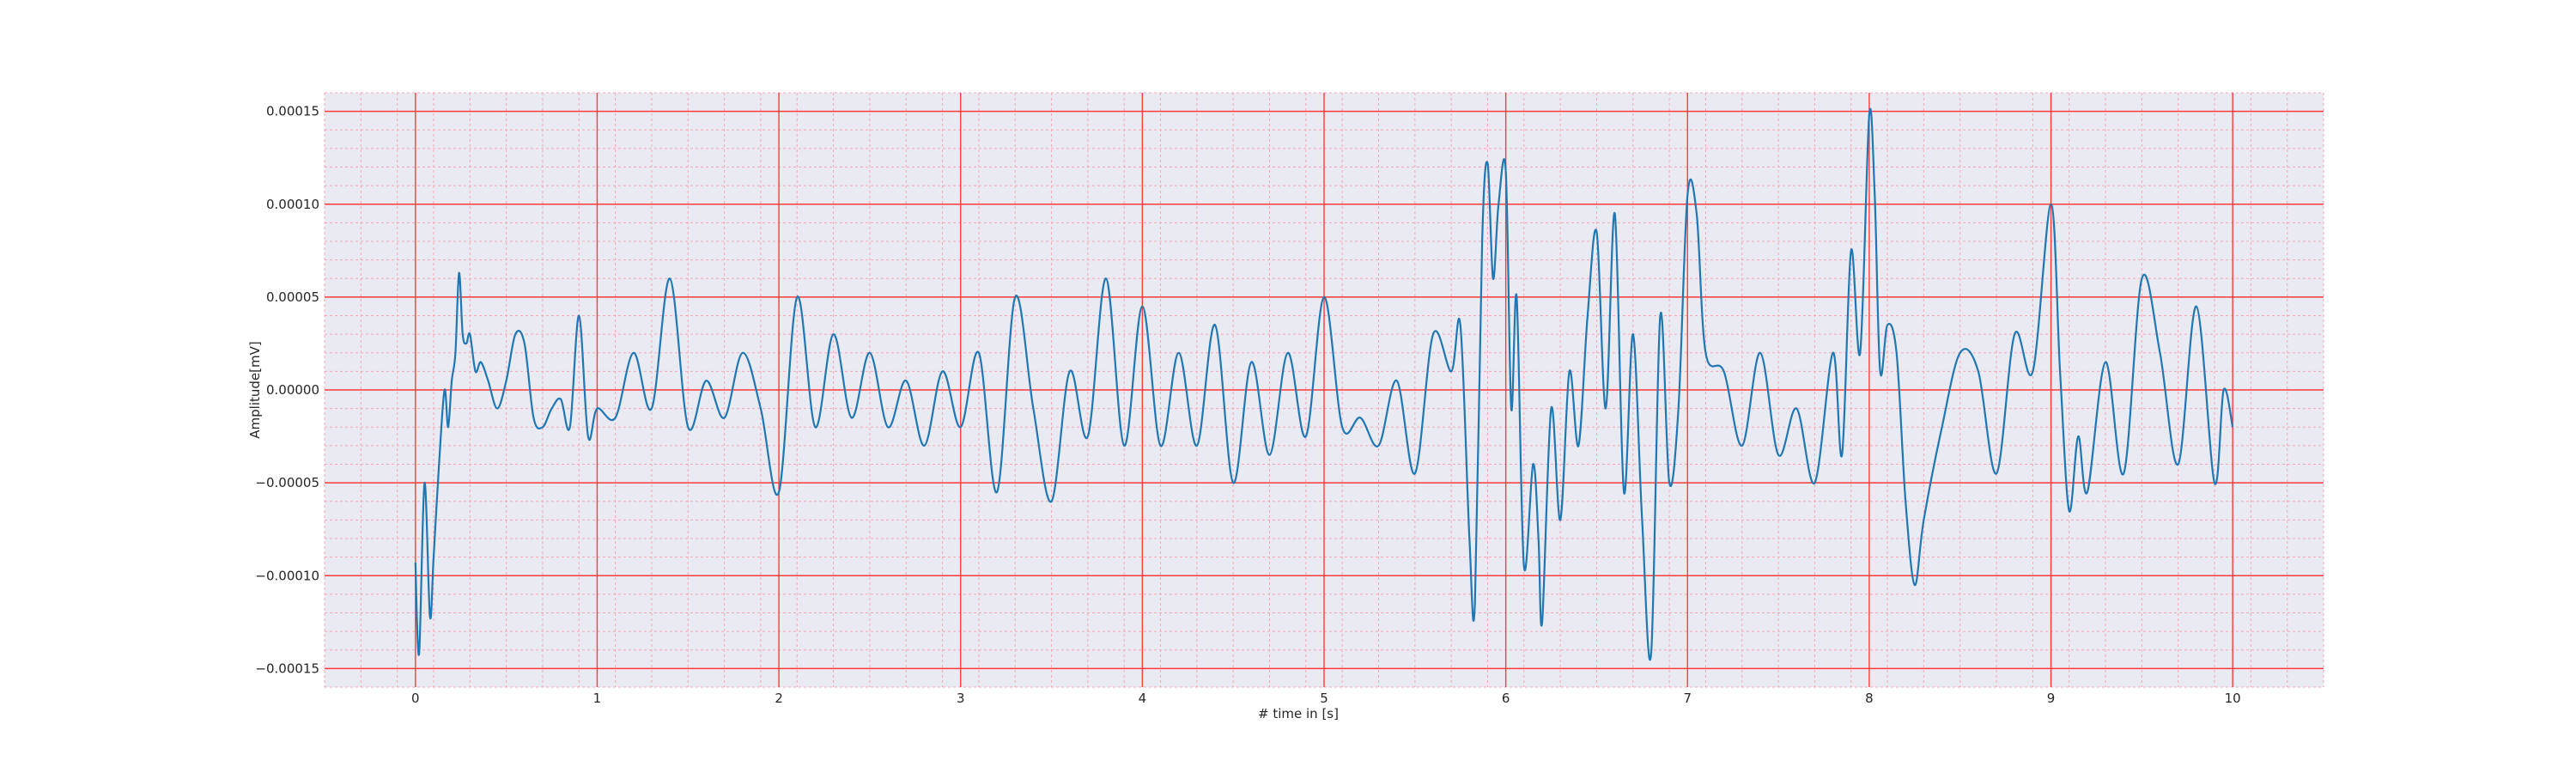 This screenshot has height=773, width=2576. Describe the element at coordinates (1143, 698) in the screenshot. I see `x-tick-label: 4` at that location.